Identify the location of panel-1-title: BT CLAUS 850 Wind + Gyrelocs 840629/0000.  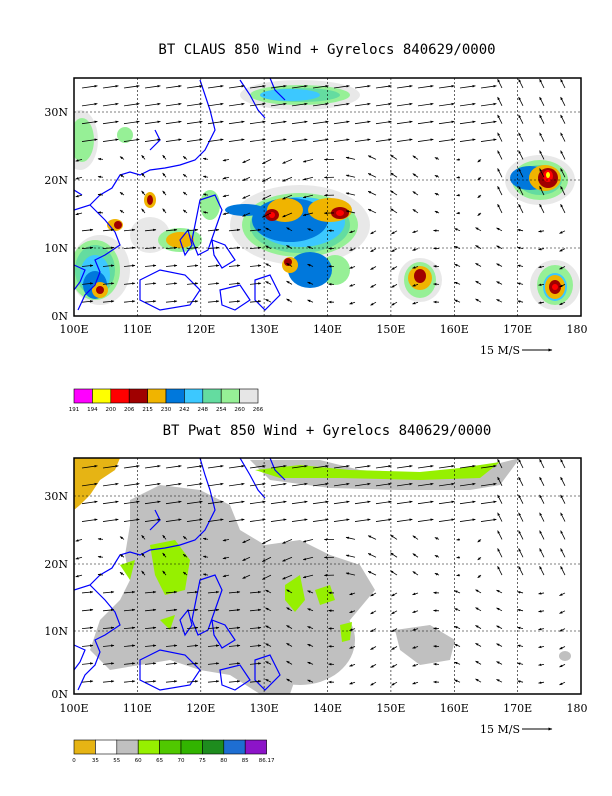
(326, 50).